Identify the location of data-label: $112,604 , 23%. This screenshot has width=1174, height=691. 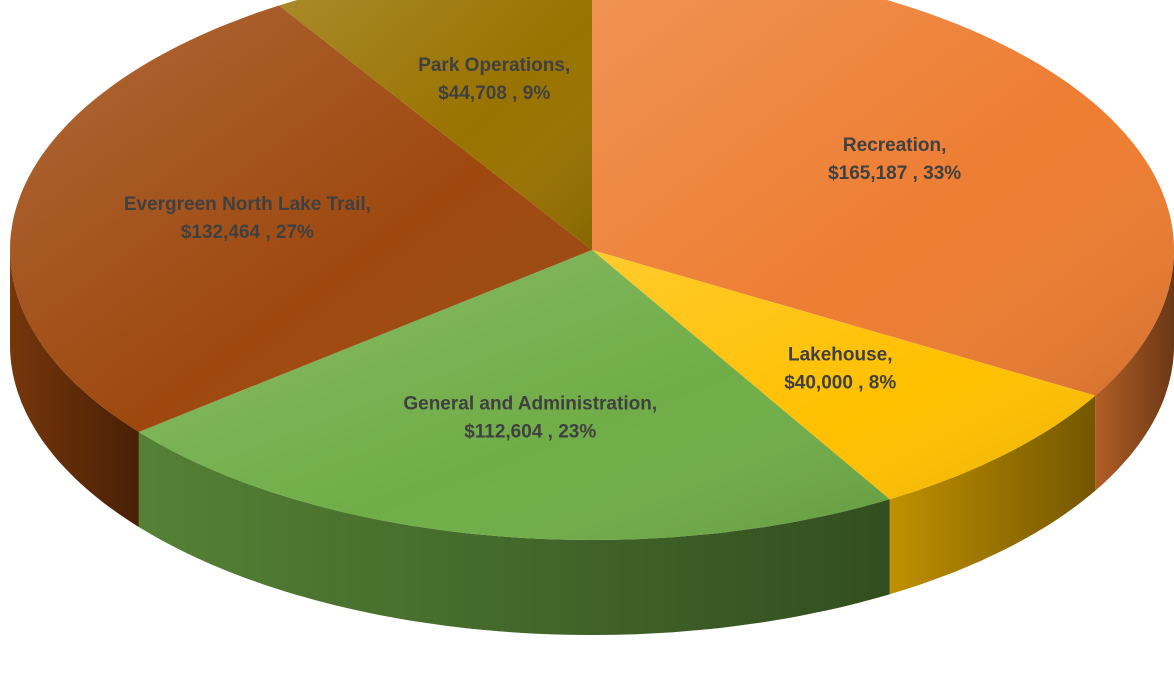
(530, 431).